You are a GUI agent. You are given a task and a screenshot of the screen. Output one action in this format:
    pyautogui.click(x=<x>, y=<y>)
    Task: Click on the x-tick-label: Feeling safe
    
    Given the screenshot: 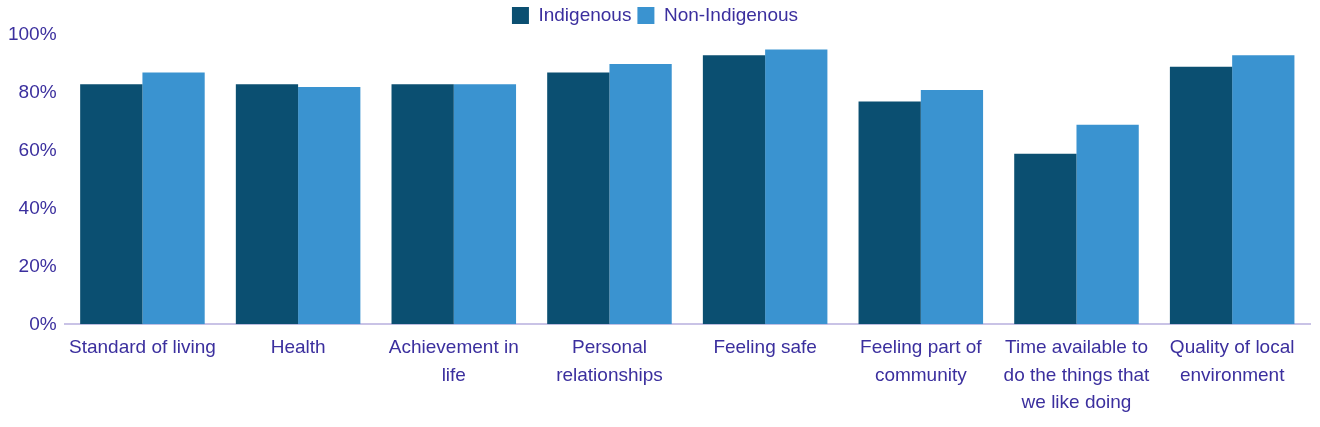 What is the action you would take?
    pyautogui.click(x=765, y=347)
    